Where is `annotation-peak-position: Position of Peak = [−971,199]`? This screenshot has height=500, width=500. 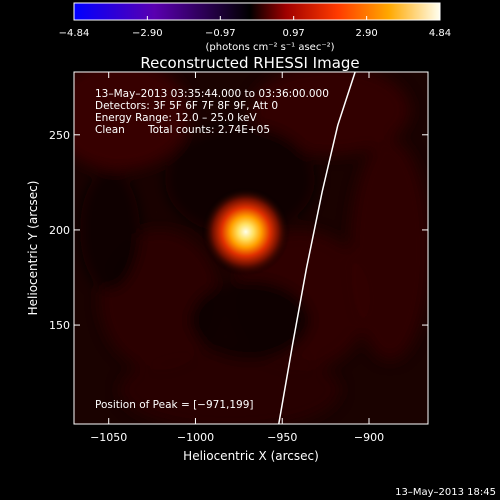
annotation-peak-position: Position of Peak = [−971,199] is located at coordinates (174, 405).